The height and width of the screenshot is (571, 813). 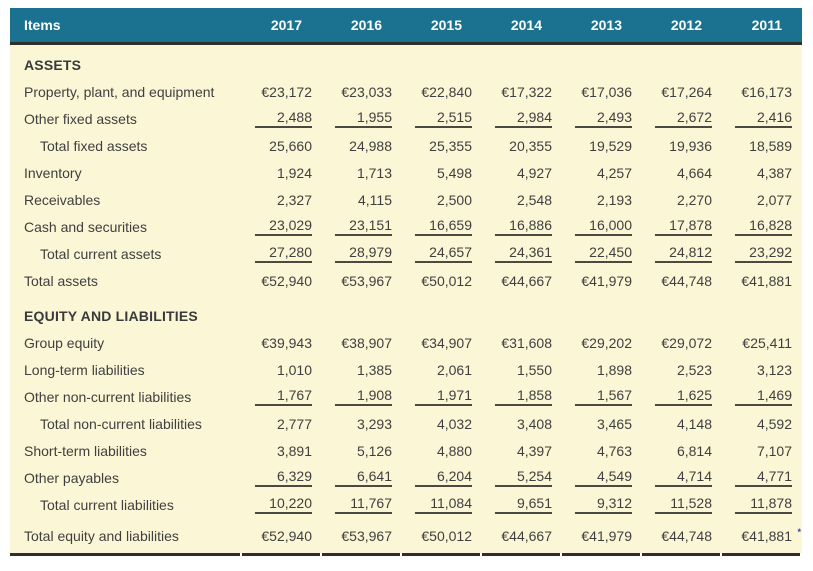 I want to click on value-cell: 27,280, so click(x=282, y=253).